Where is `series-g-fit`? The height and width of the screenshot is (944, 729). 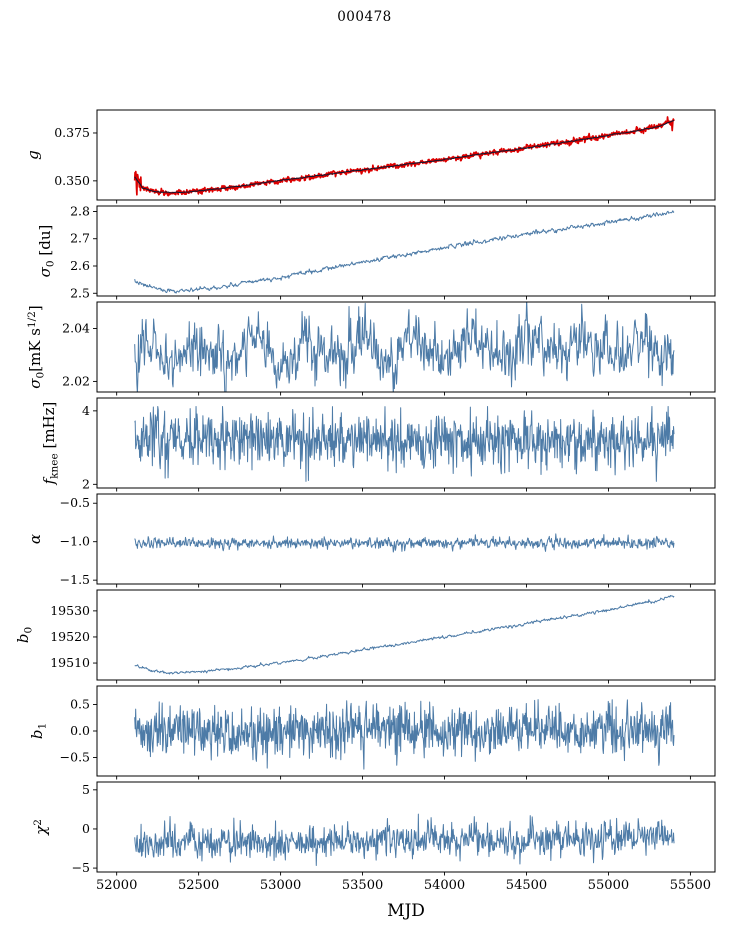 series-g-fit is located at coordinates (404, 156).